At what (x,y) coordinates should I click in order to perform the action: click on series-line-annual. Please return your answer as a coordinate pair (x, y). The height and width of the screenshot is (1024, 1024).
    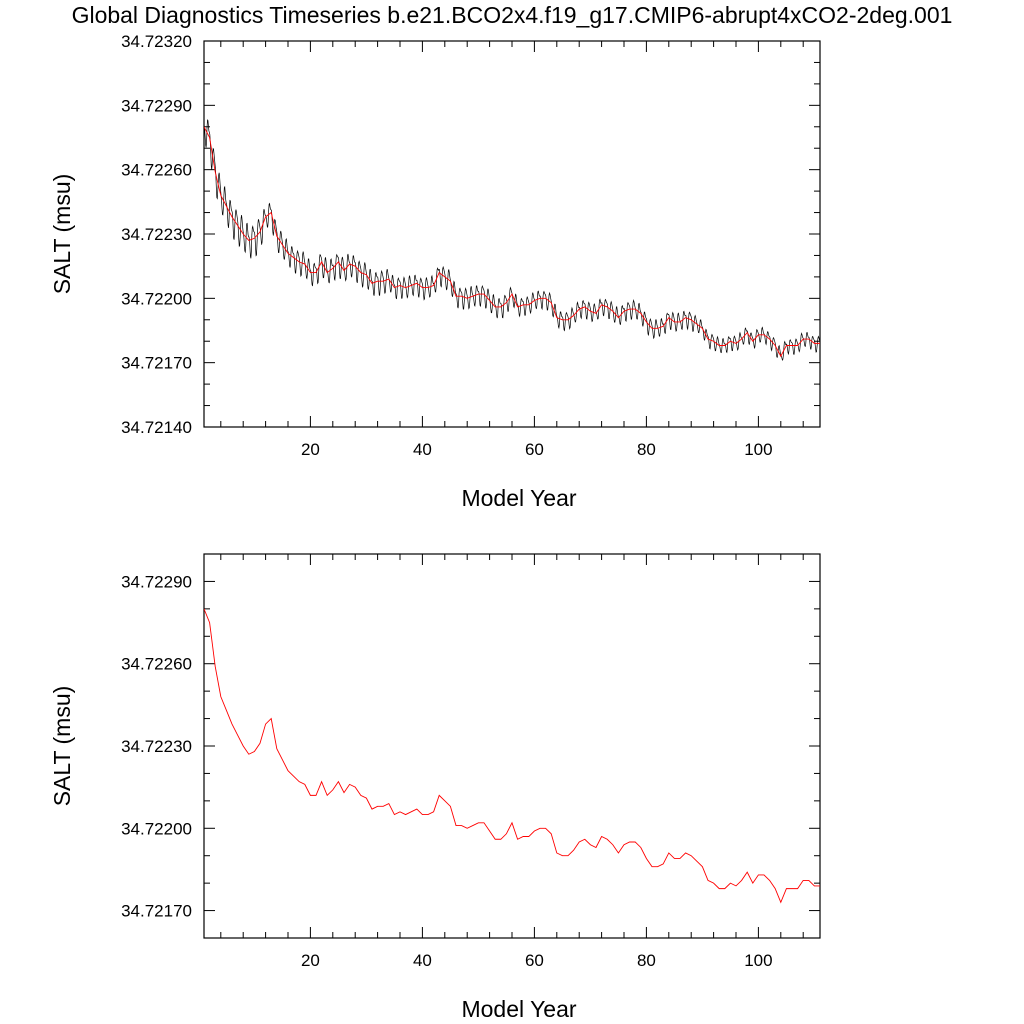
    Looking at the image, I should click on (512, 242).